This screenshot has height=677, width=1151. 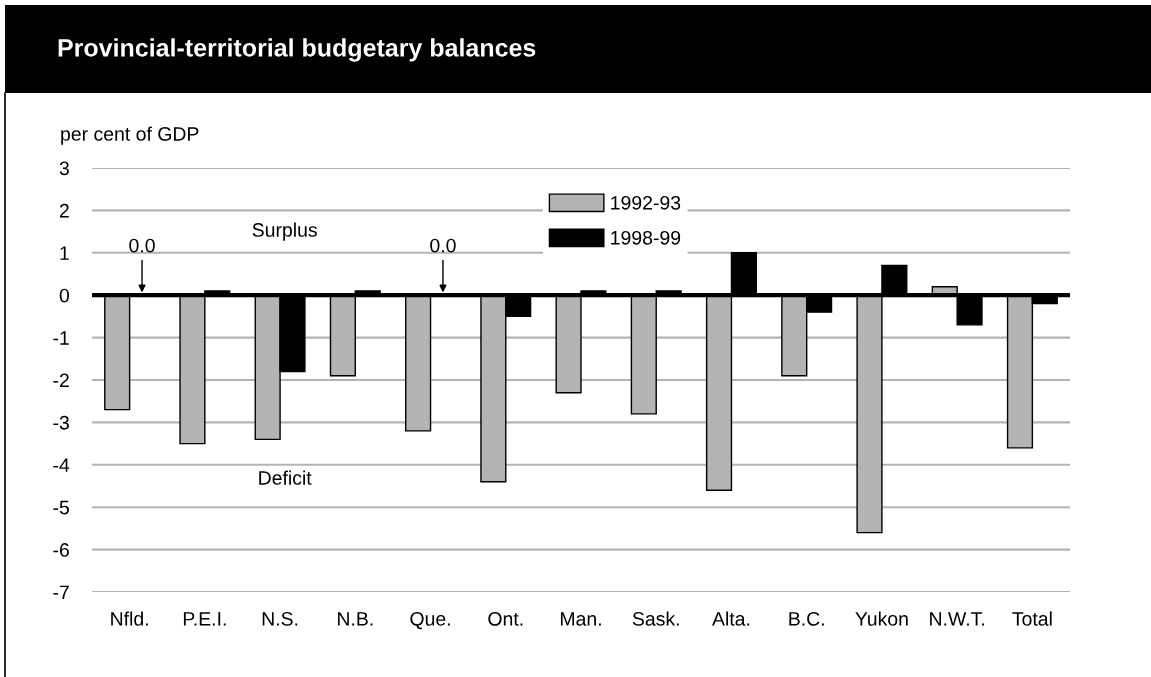 I want to click on y-tick-label: -3, so click(x=61, y=422).